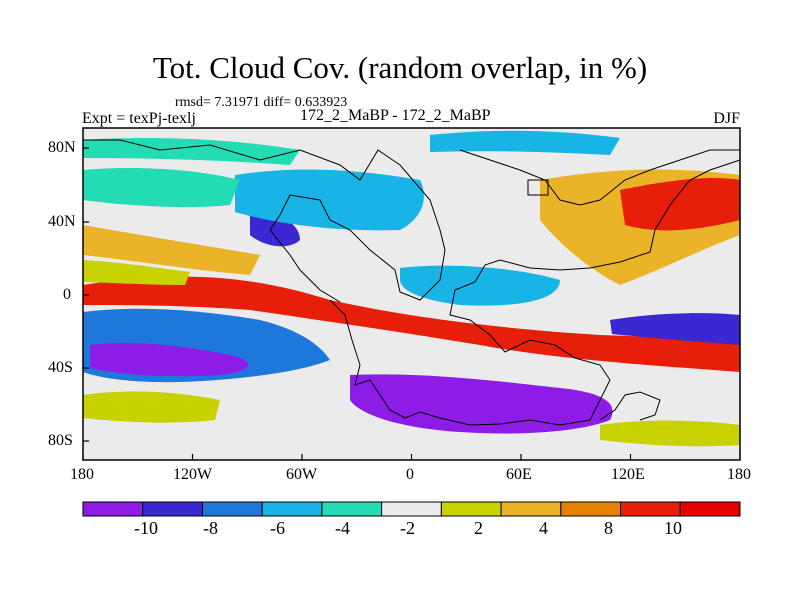 The image size is (800, 600). Describe the element at coordinates (519, 474) in the screenshot. I see `lon-label-60e: 60E` at that location.